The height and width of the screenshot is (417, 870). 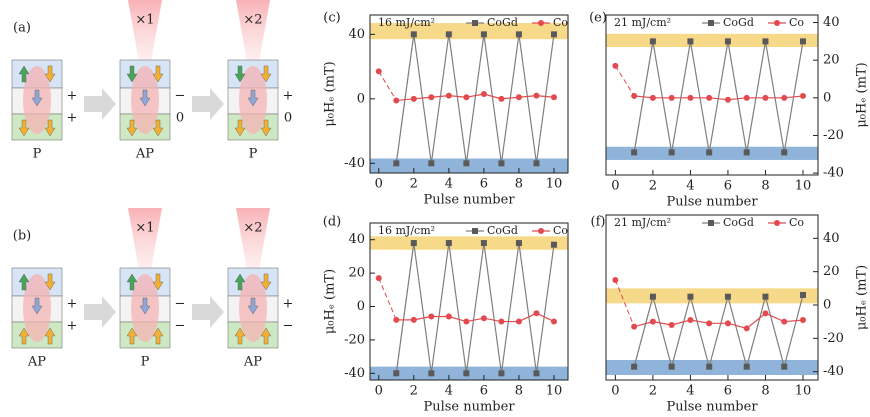 I want to click on legend-label: Co, so click(x=560, y=230).